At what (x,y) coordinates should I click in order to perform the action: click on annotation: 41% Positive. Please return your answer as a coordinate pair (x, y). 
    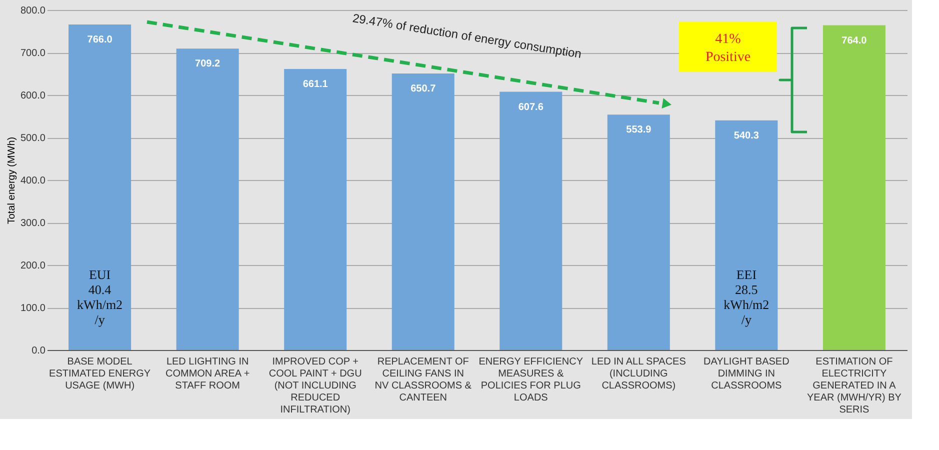
    Looking at the image, I should click on (728, 48).